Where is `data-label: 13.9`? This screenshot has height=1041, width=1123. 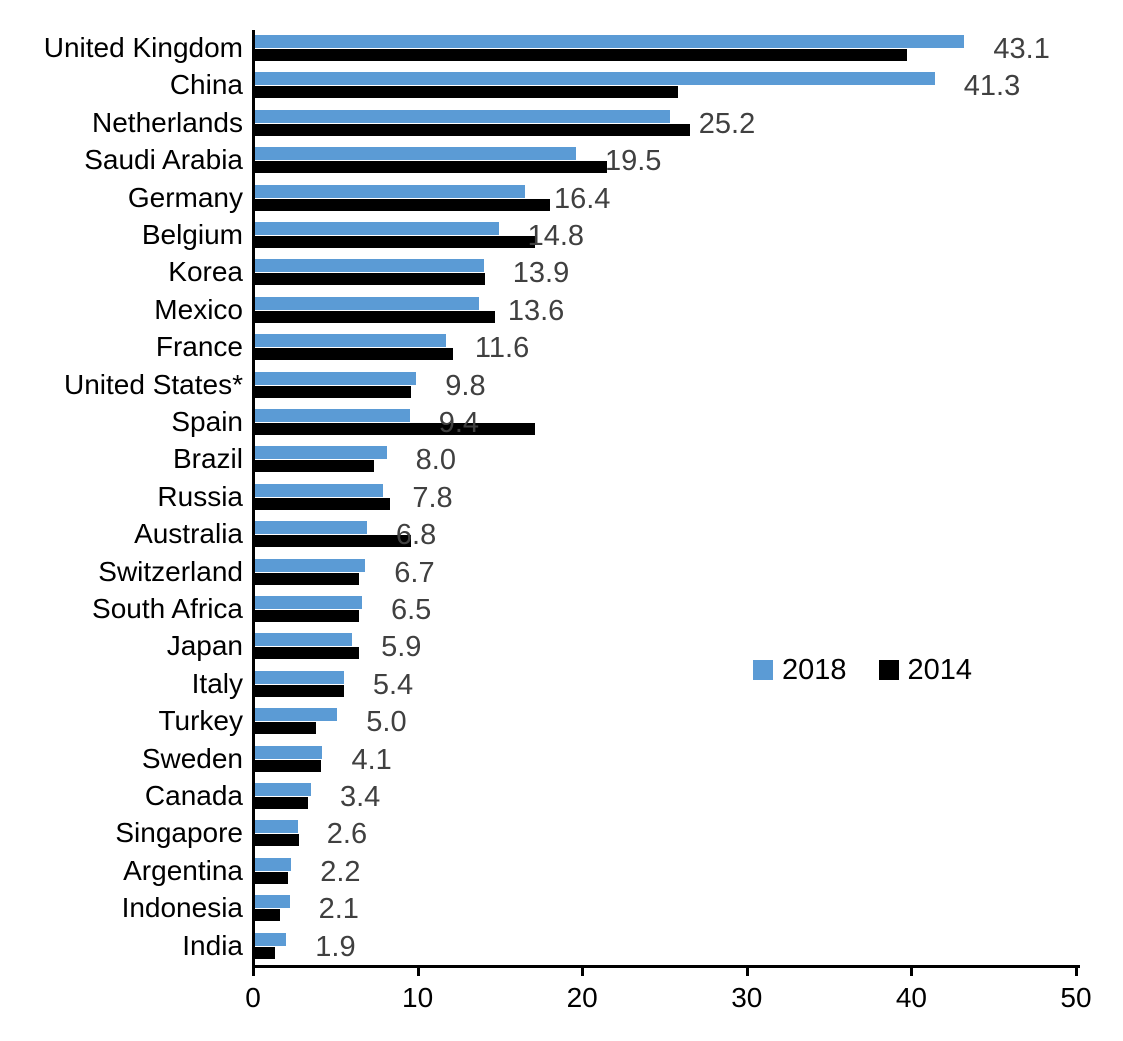
data-label: 13.9 is located at coordinates (541, 273).